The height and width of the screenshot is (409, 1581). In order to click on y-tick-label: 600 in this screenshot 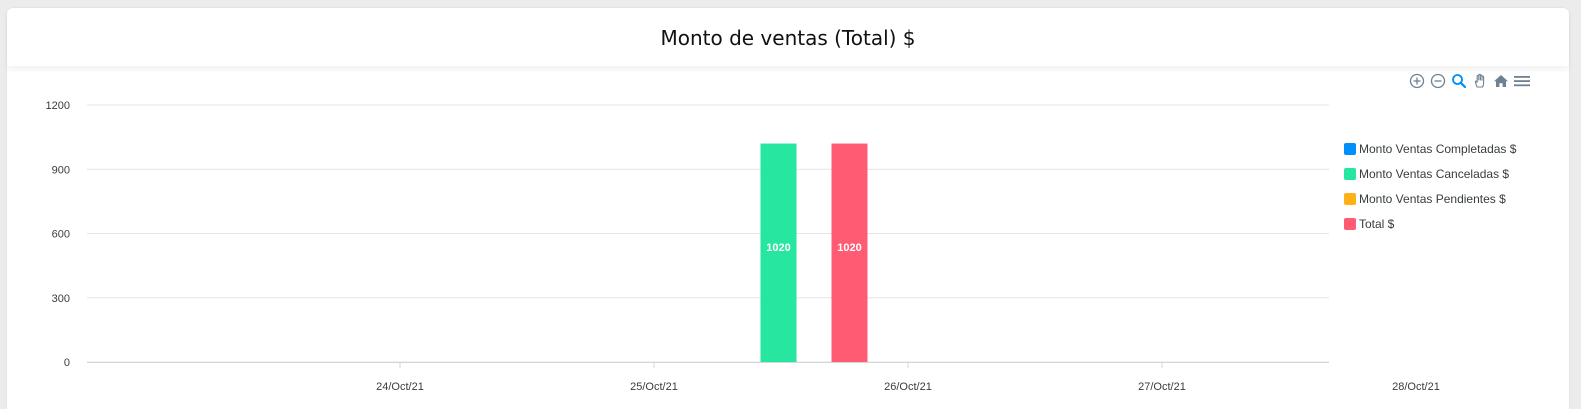, I will do `click(61, 235)`.